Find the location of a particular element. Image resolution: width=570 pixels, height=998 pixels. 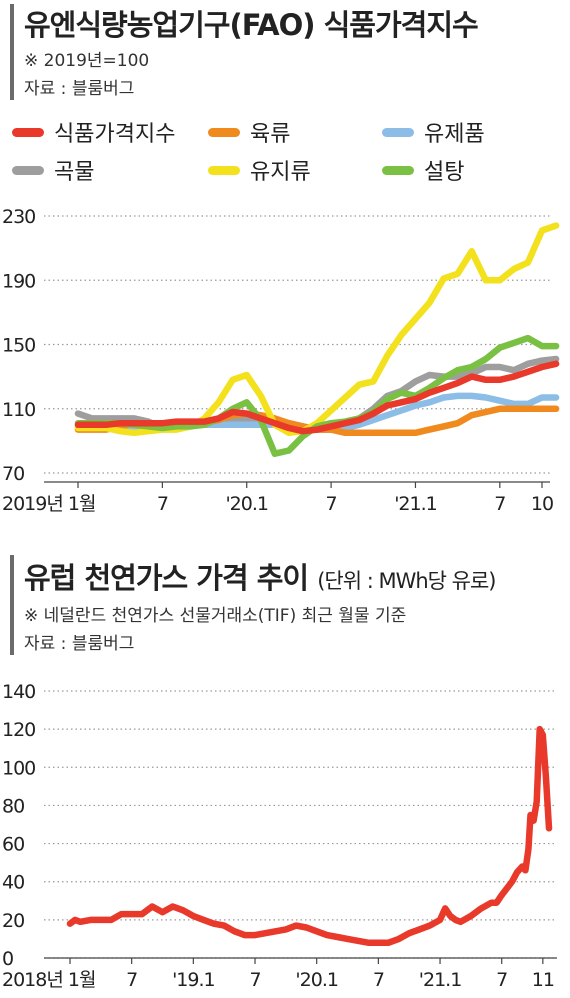

y-tick-label: 100 is located at coordinates (18, 768).